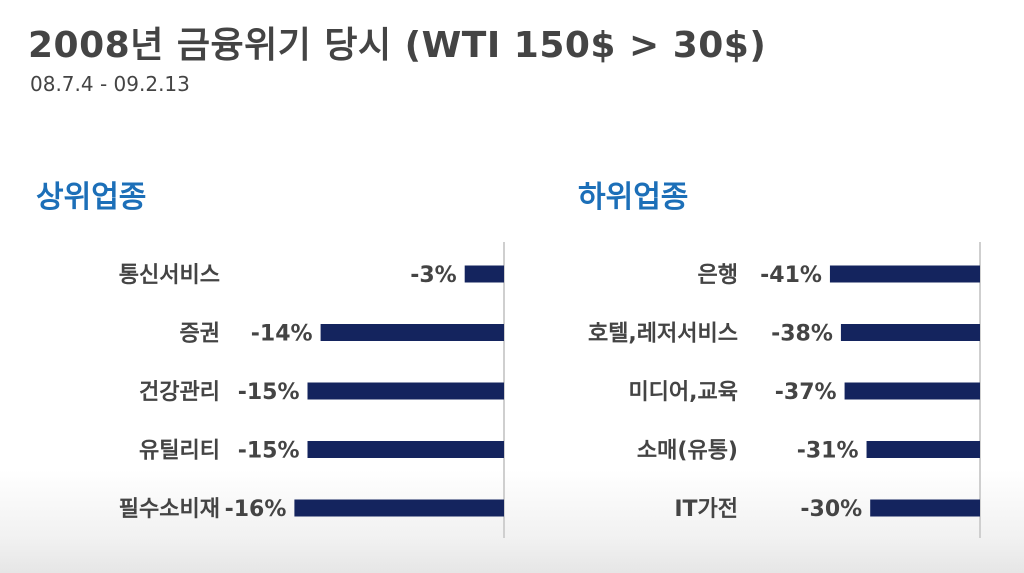 Image resolution: width=1024 pixels, height=573 pixels. Describe the element at coordinates (718, 275) in the screenshot. I see `category-label-1-0: 은행` at that location.